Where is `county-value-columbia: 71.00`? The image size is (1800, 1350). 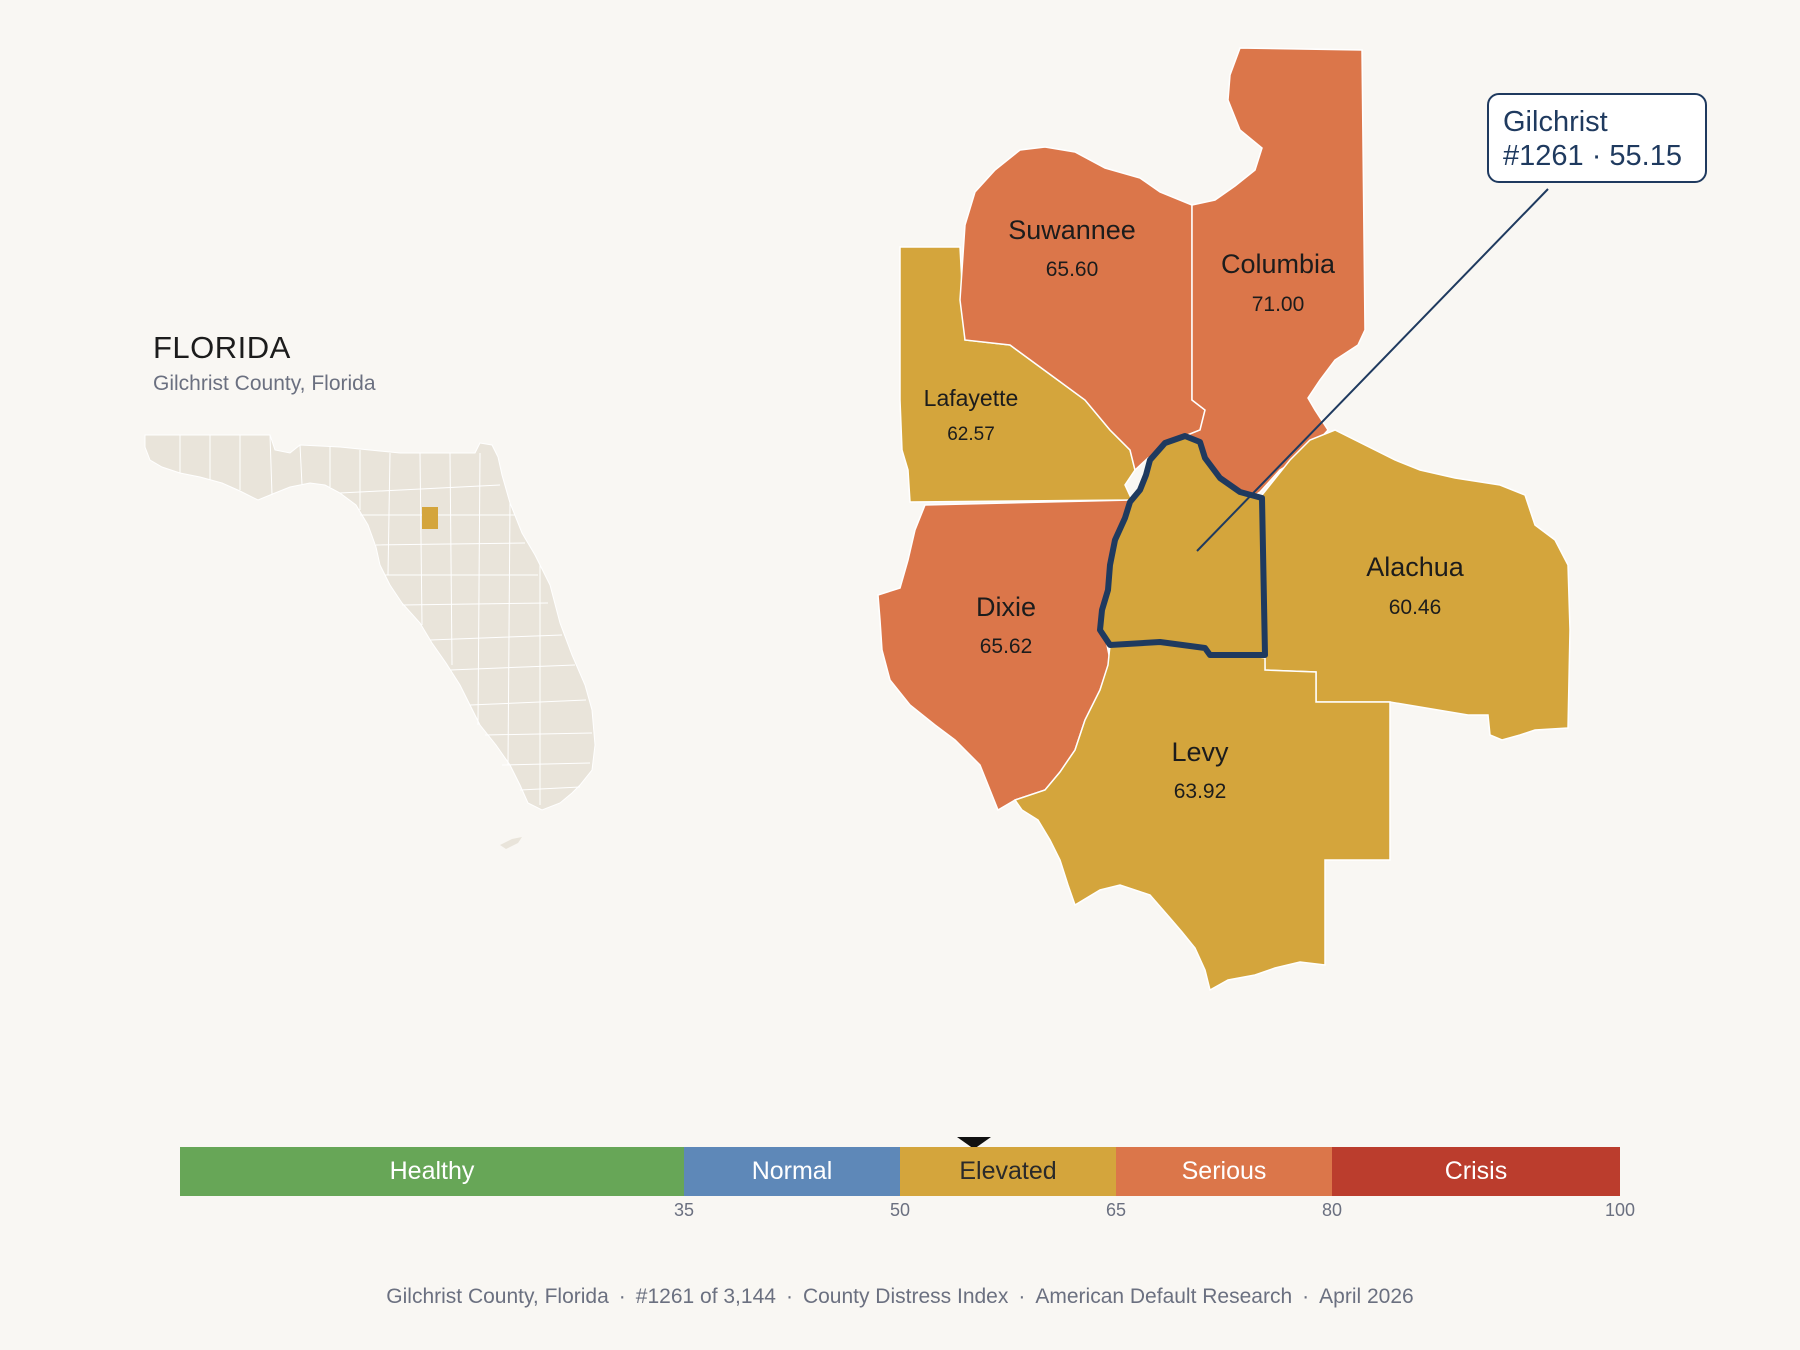 county-value-columbia: 71.00 is located at coordinates (1278, 304).